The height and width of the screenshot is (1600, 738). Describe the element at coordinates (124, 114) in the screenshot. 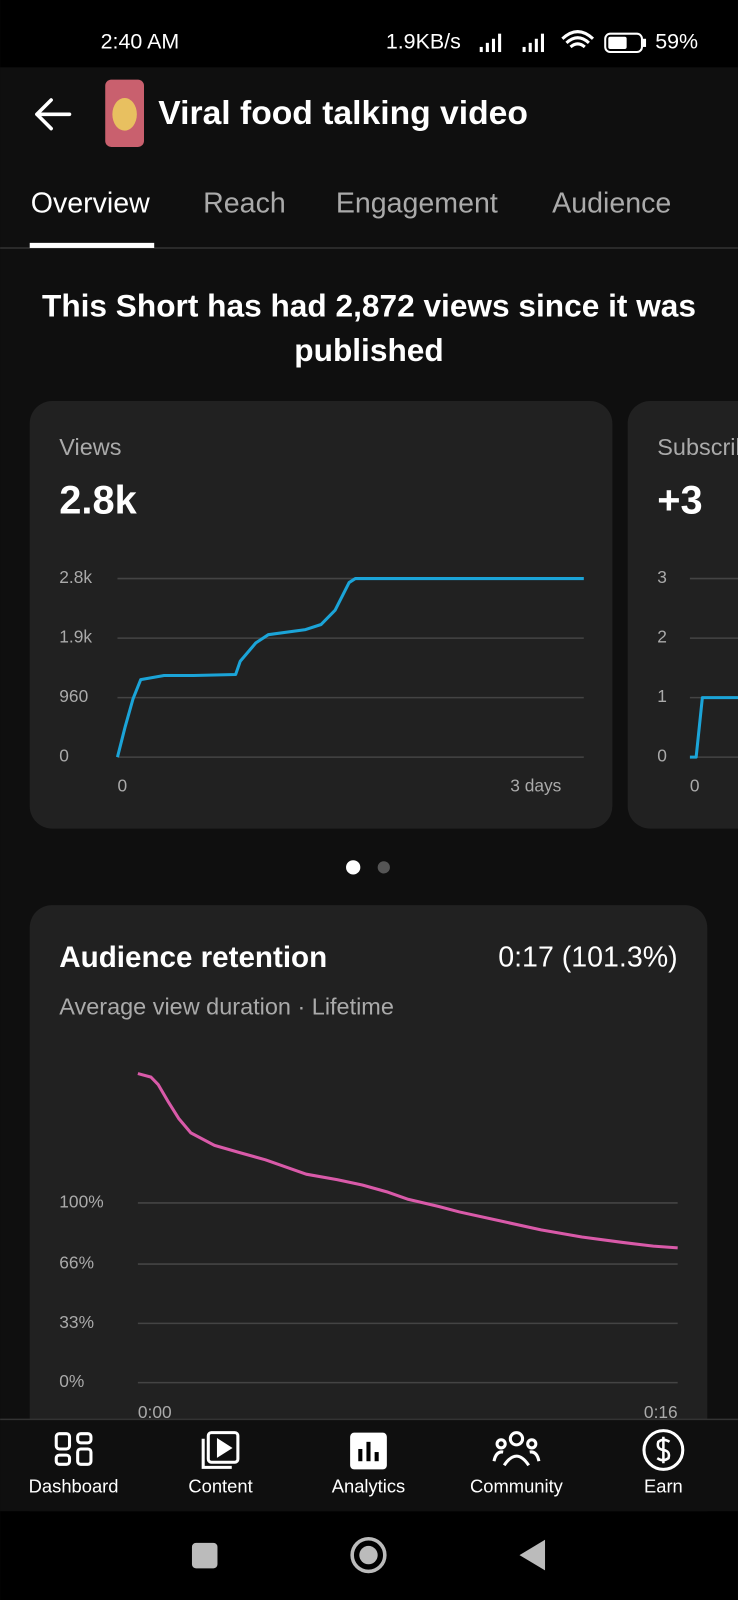

I see `thumbnail-figure` at that location.